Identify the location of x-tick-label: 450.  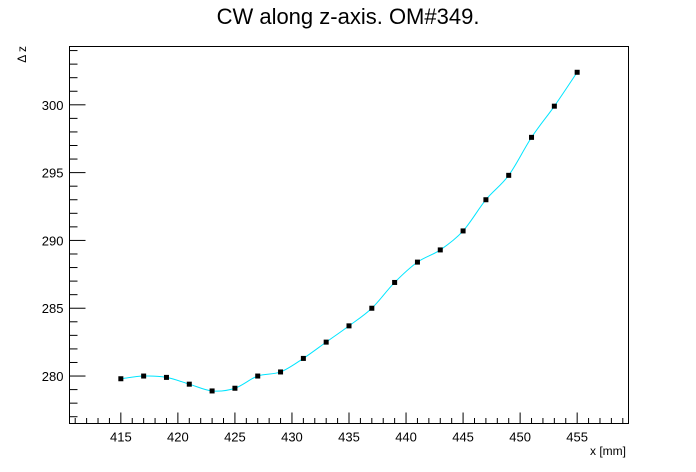
(520, 437).